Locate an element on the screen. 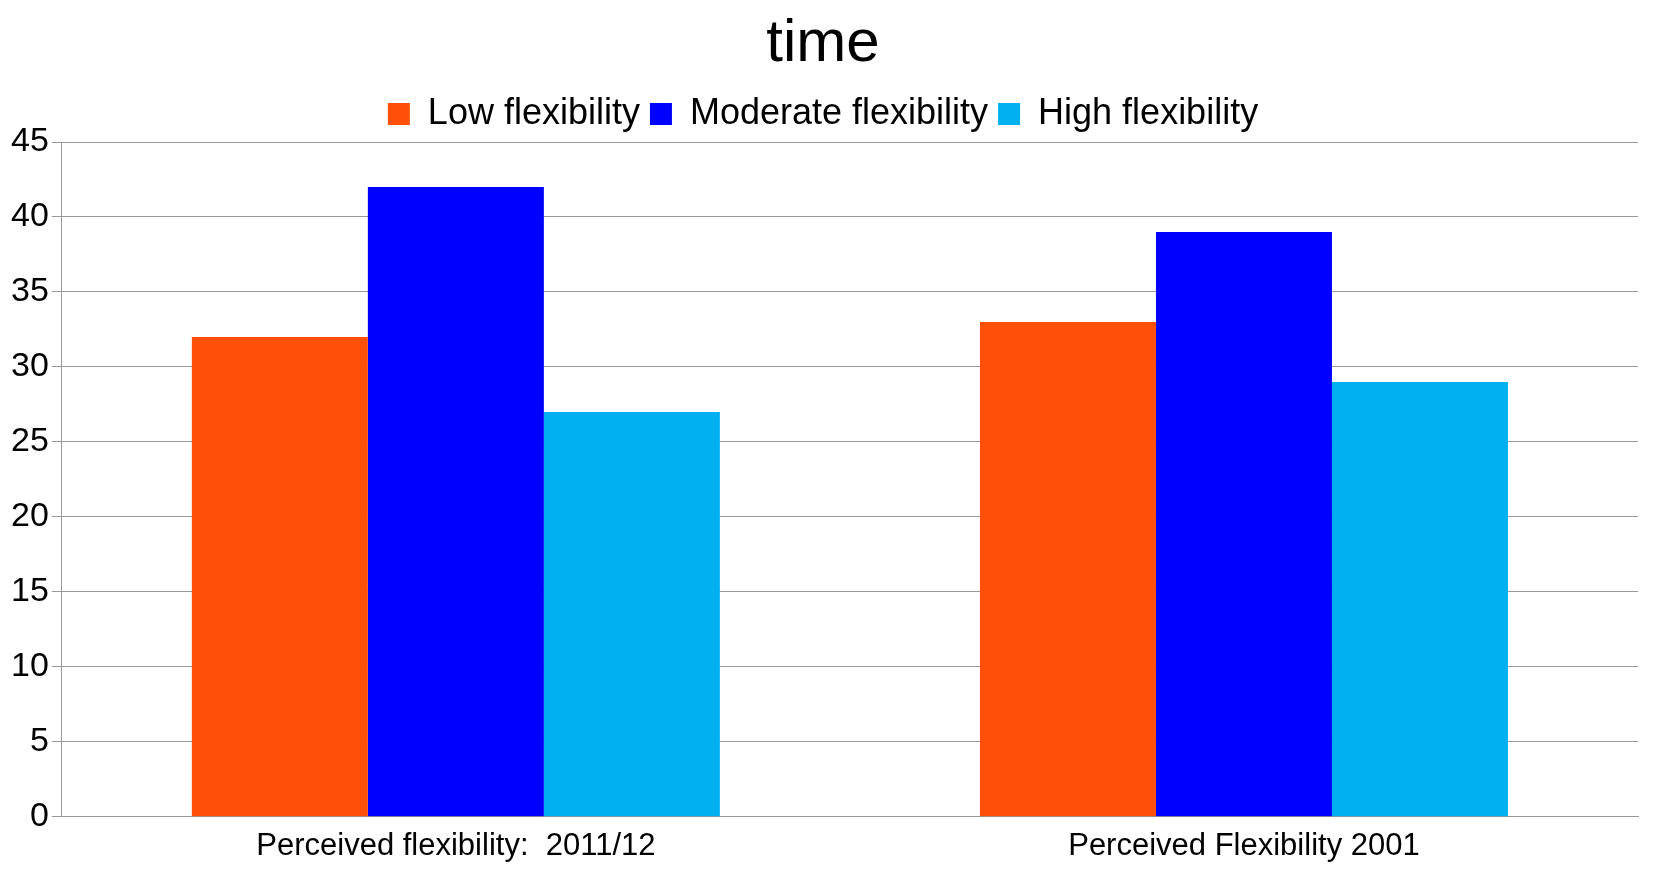  y-tick-label: 35 is located at coordinates (29, 289).